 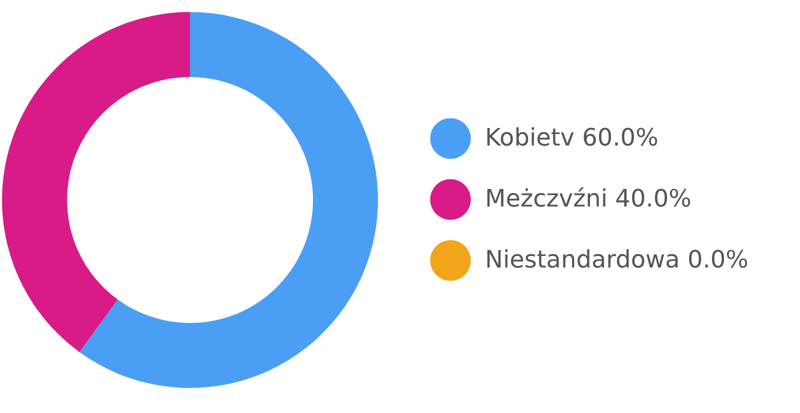 What do you see at coordinates (588, 198) in the screenshot?
I see `legend-label: Meżczvźni 40.0%` at bounding box center [588, 198].